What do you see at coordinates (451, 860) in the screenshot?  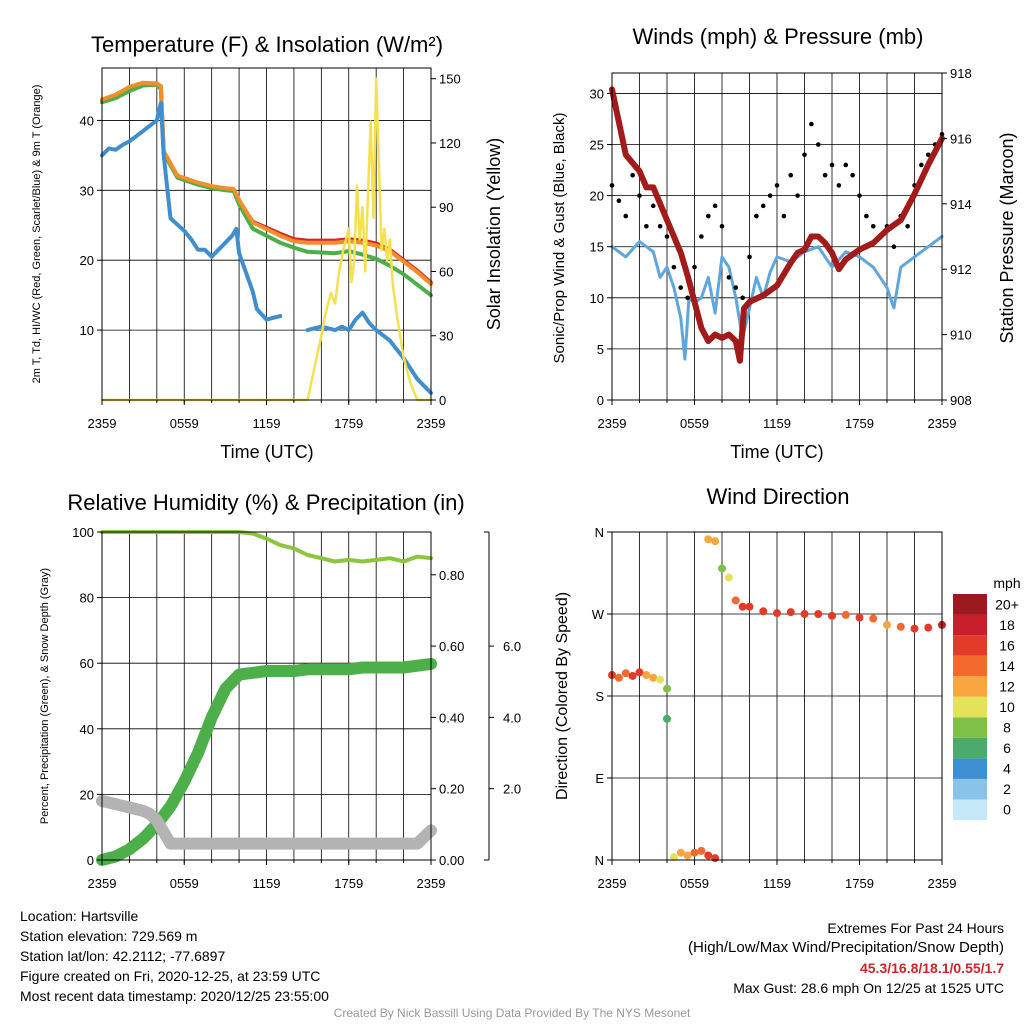 I see `y-right-tick-label: 0.00` at bounding box center [451, 860].